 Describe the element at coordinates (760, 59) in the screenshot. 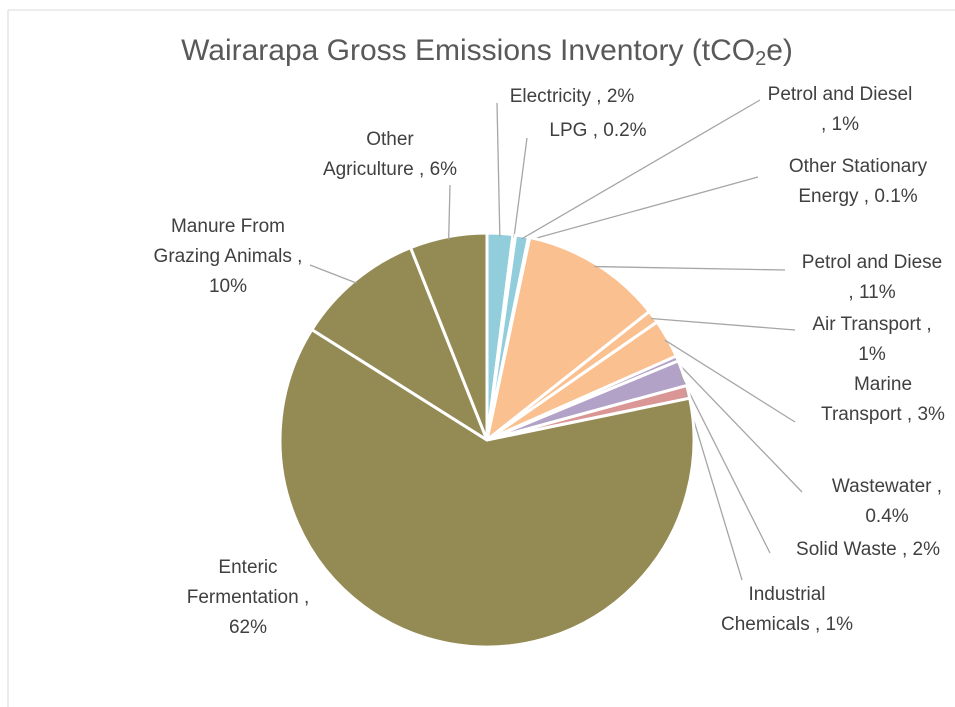

I see `title-subscript: 2` at that location.